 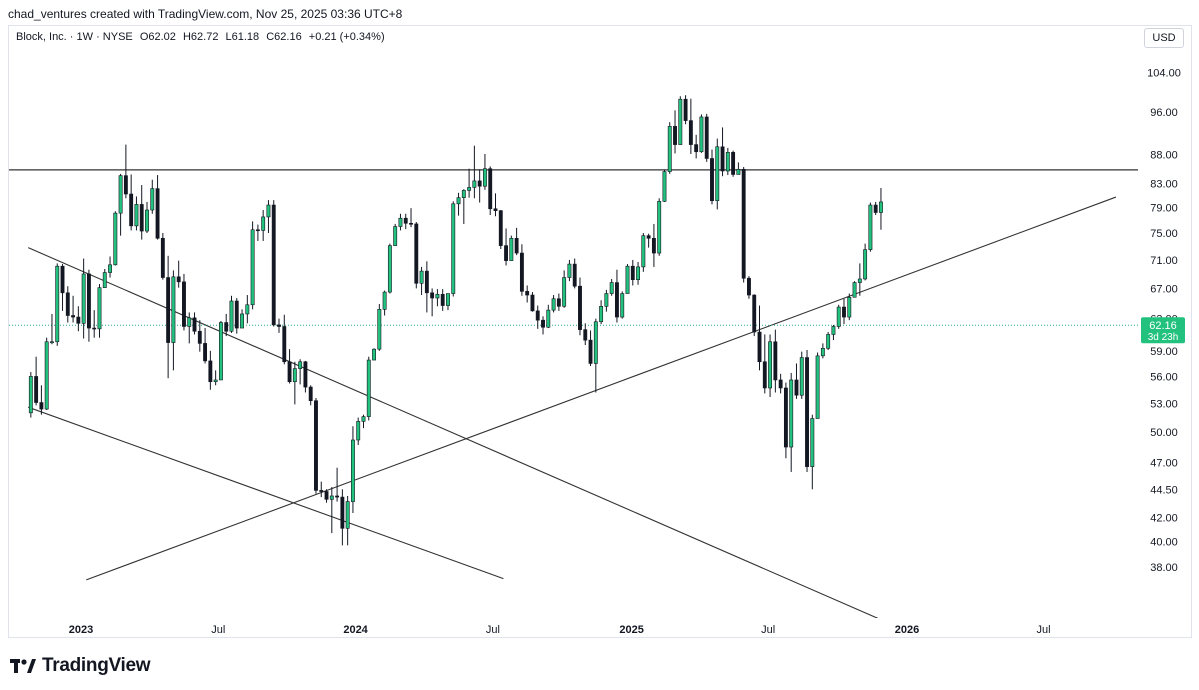 I want to click on y-tick-label: 50.00, so click(x=1164, y=433).